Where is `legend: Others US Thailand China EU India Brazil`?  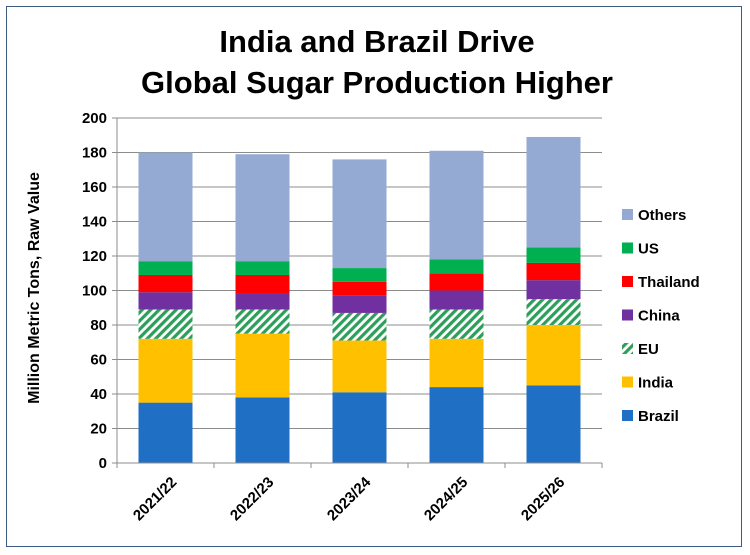
legend: Others US Thailand China EU India Brazil is located at coordinates (661, 316).